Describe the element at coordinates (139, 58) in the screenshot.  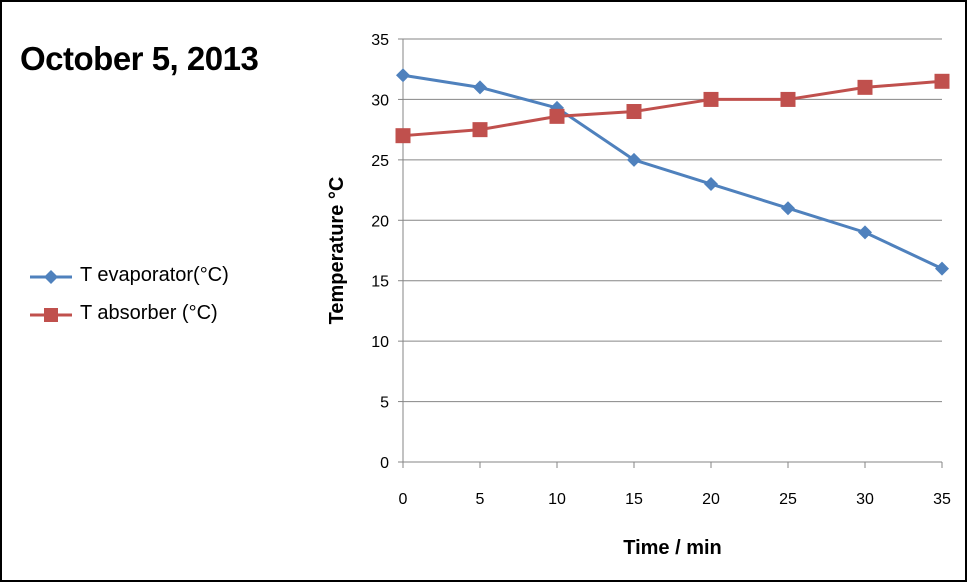
I see `chart-title: October 5, 2013` at that location.